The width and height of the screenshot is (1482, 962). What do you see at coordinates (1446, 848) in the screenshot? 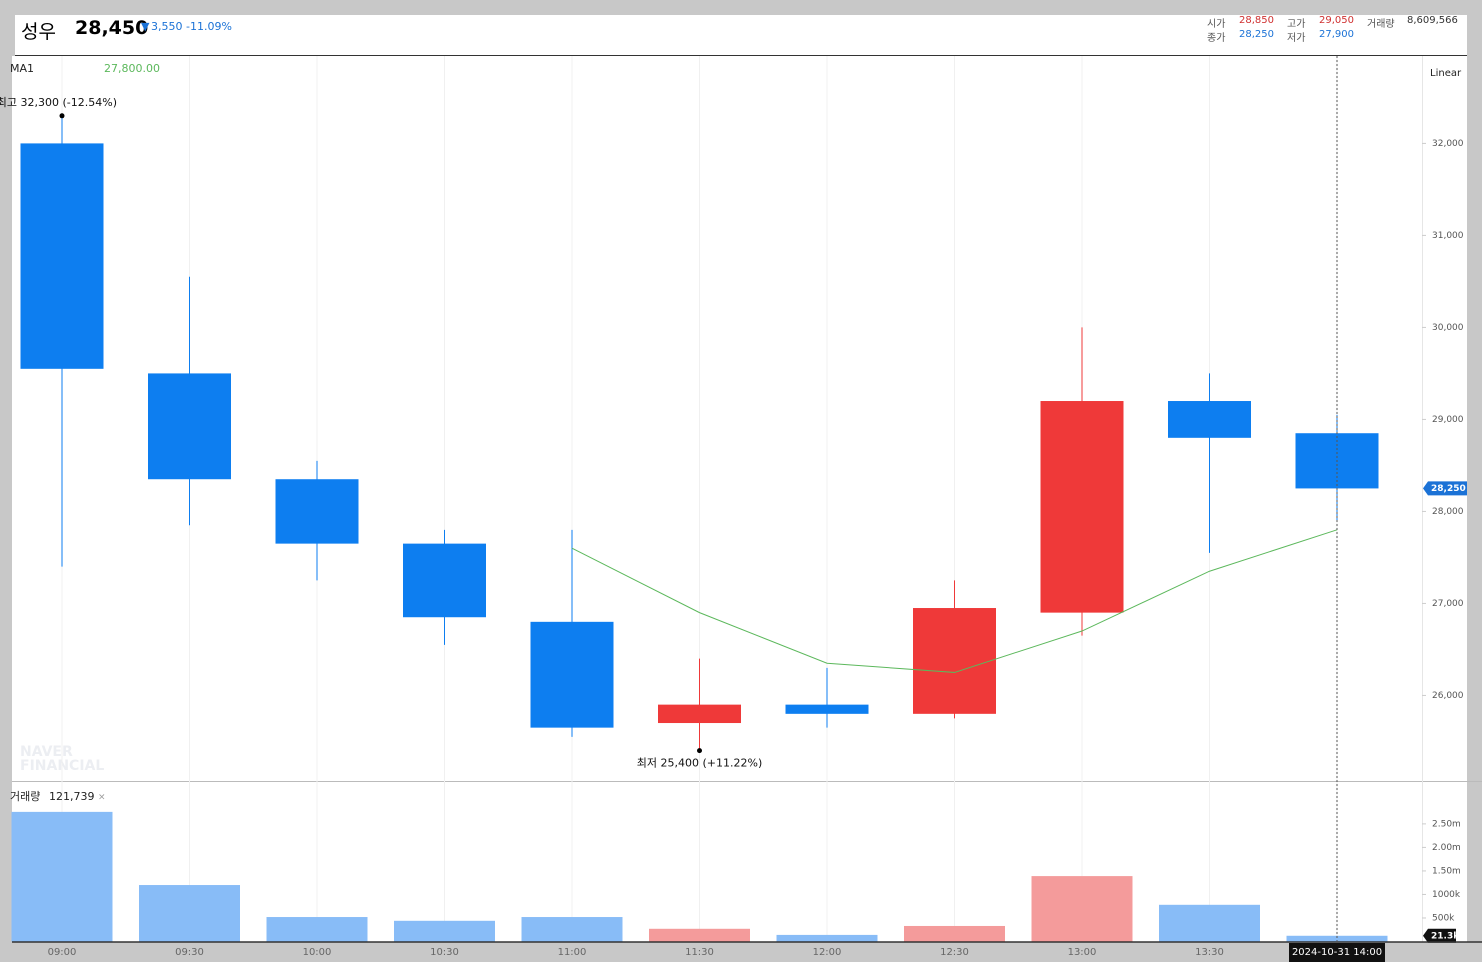
I see `y-tick-label: 2.00m` at bounding box center [1446, 848].